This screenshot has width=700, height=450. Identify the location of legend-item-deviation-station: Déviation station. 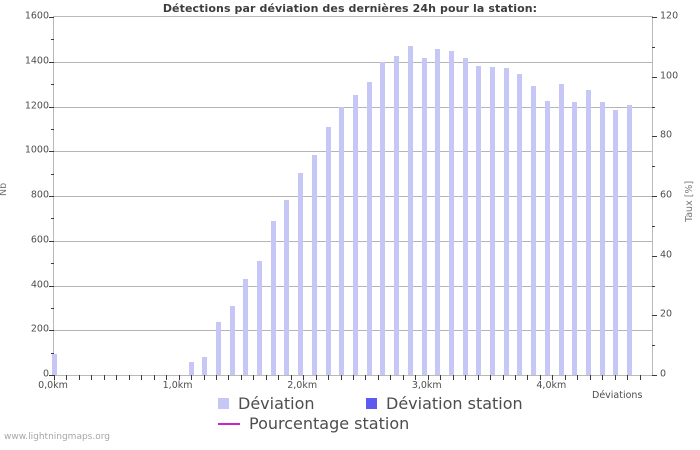
(444, 403).